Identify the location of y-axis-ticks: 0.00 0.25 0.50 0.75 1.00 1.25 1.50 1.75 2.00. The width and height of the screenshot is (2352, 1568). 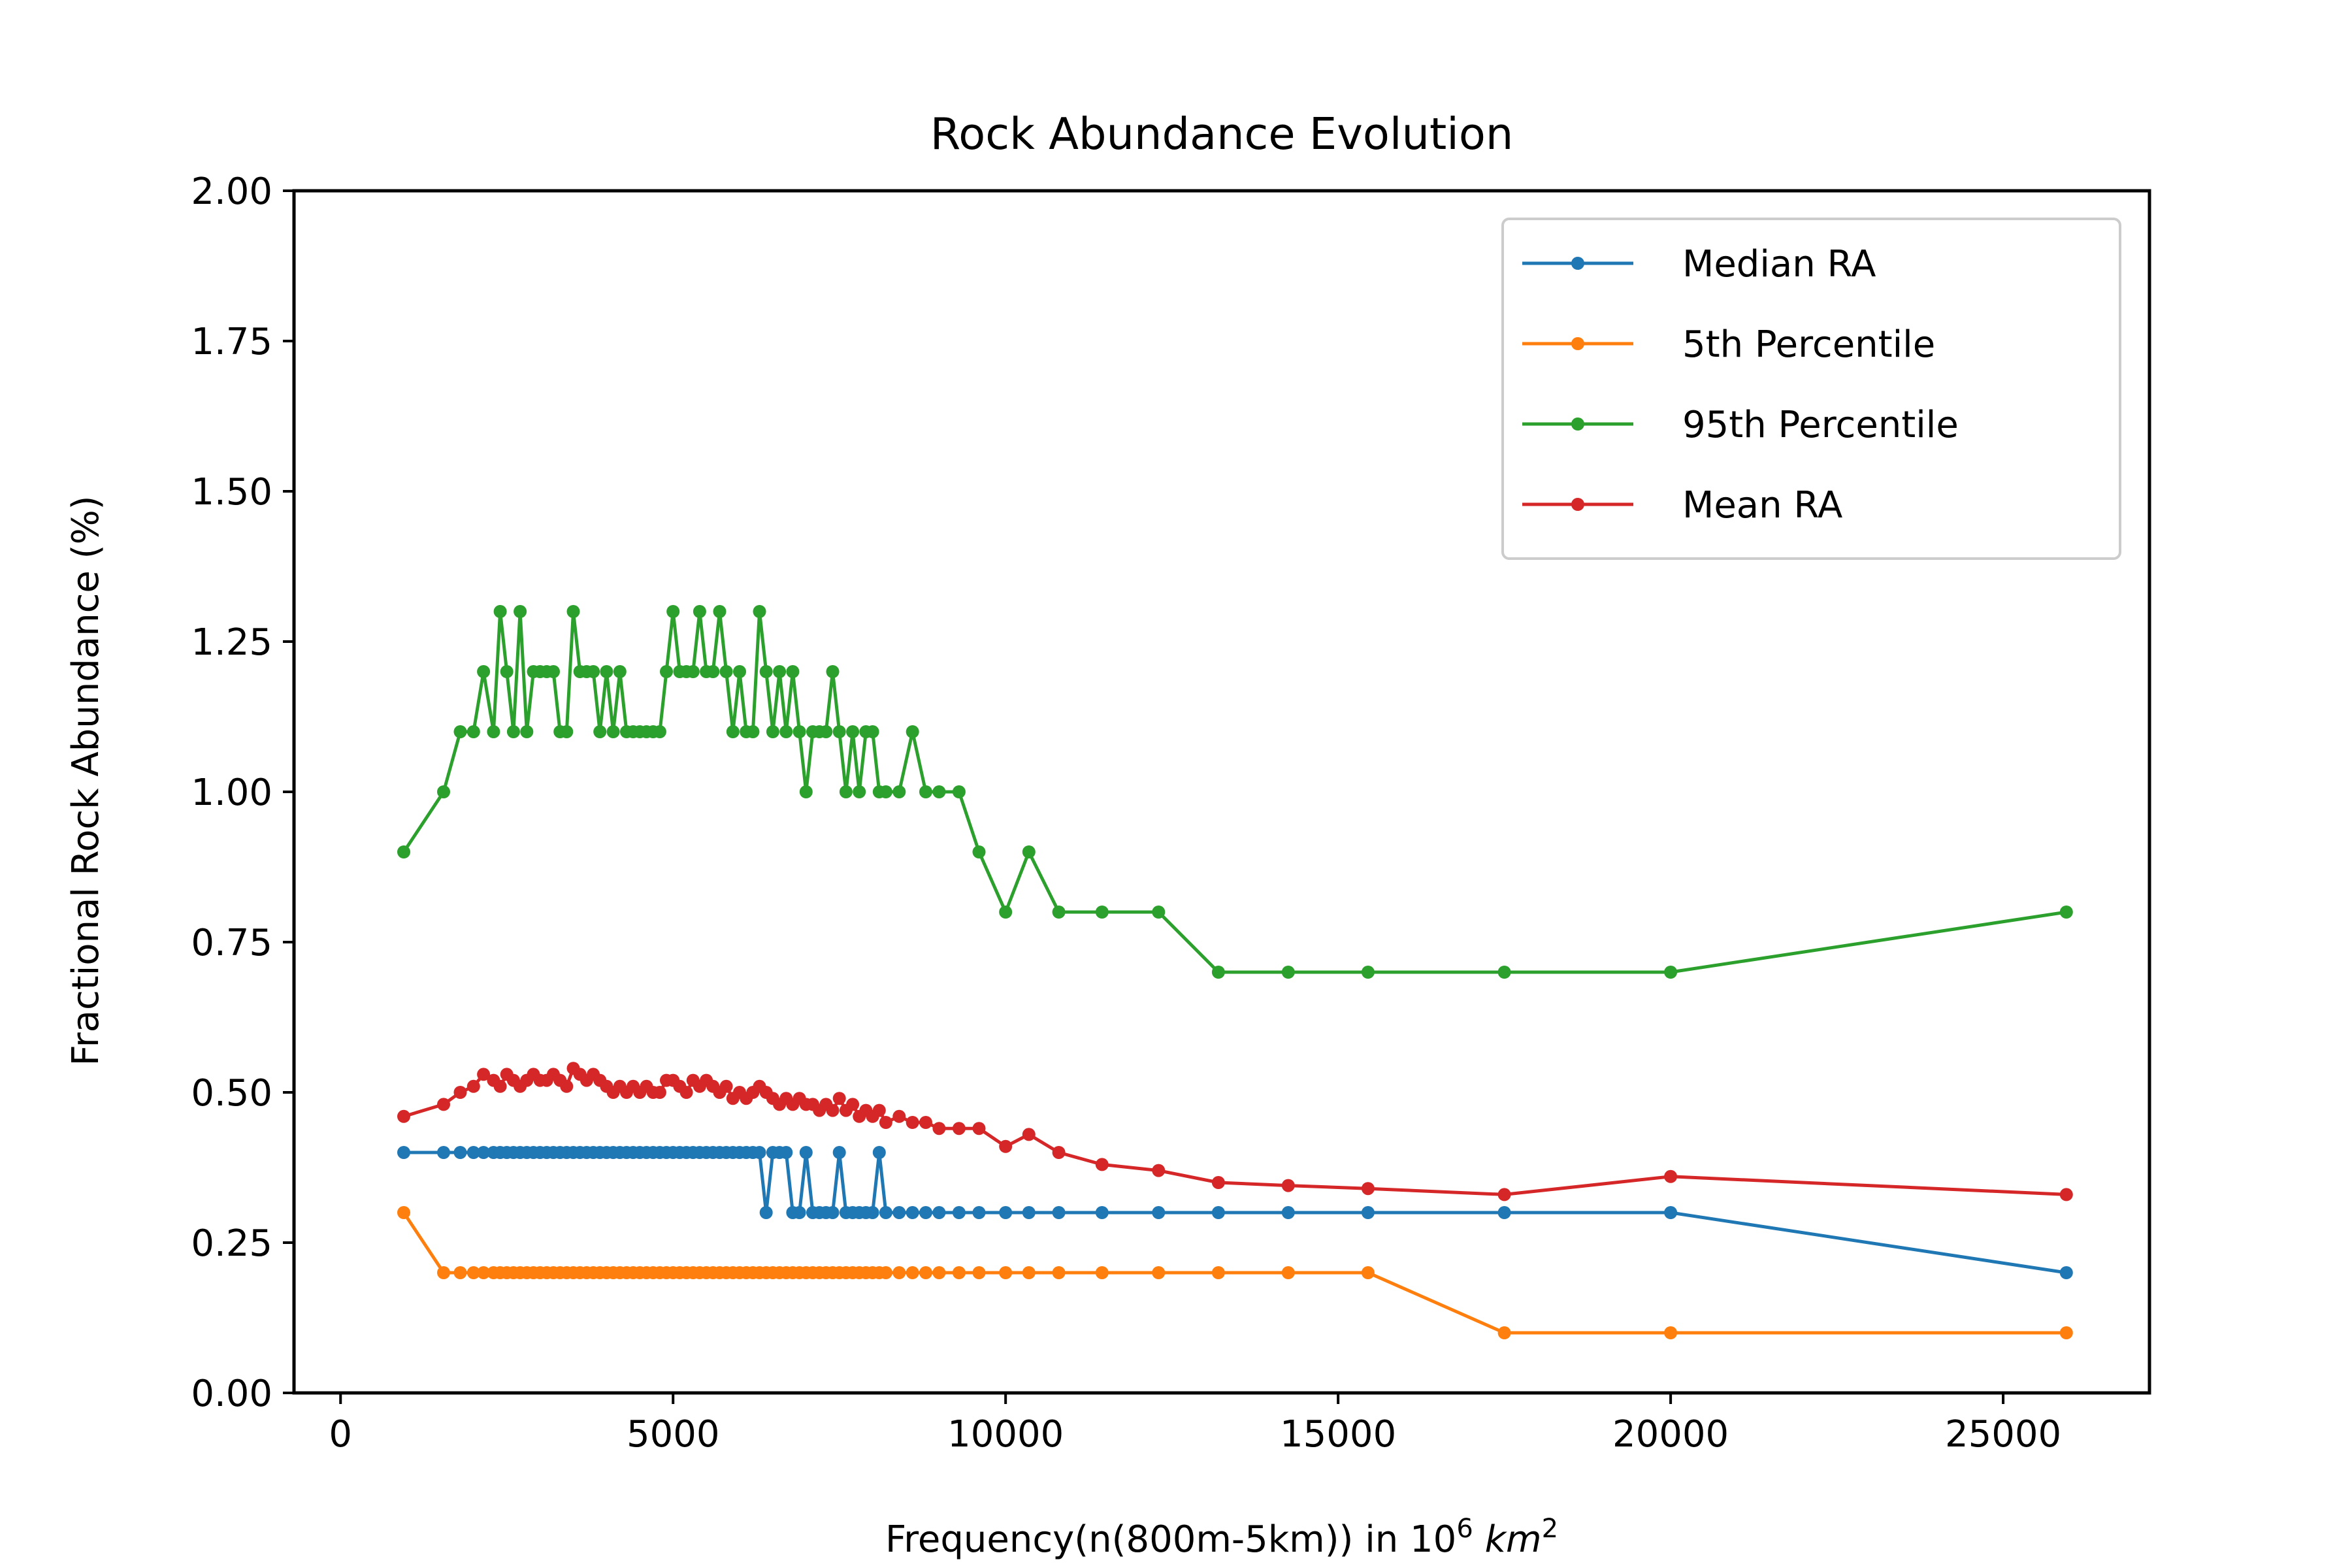
(242, 793).